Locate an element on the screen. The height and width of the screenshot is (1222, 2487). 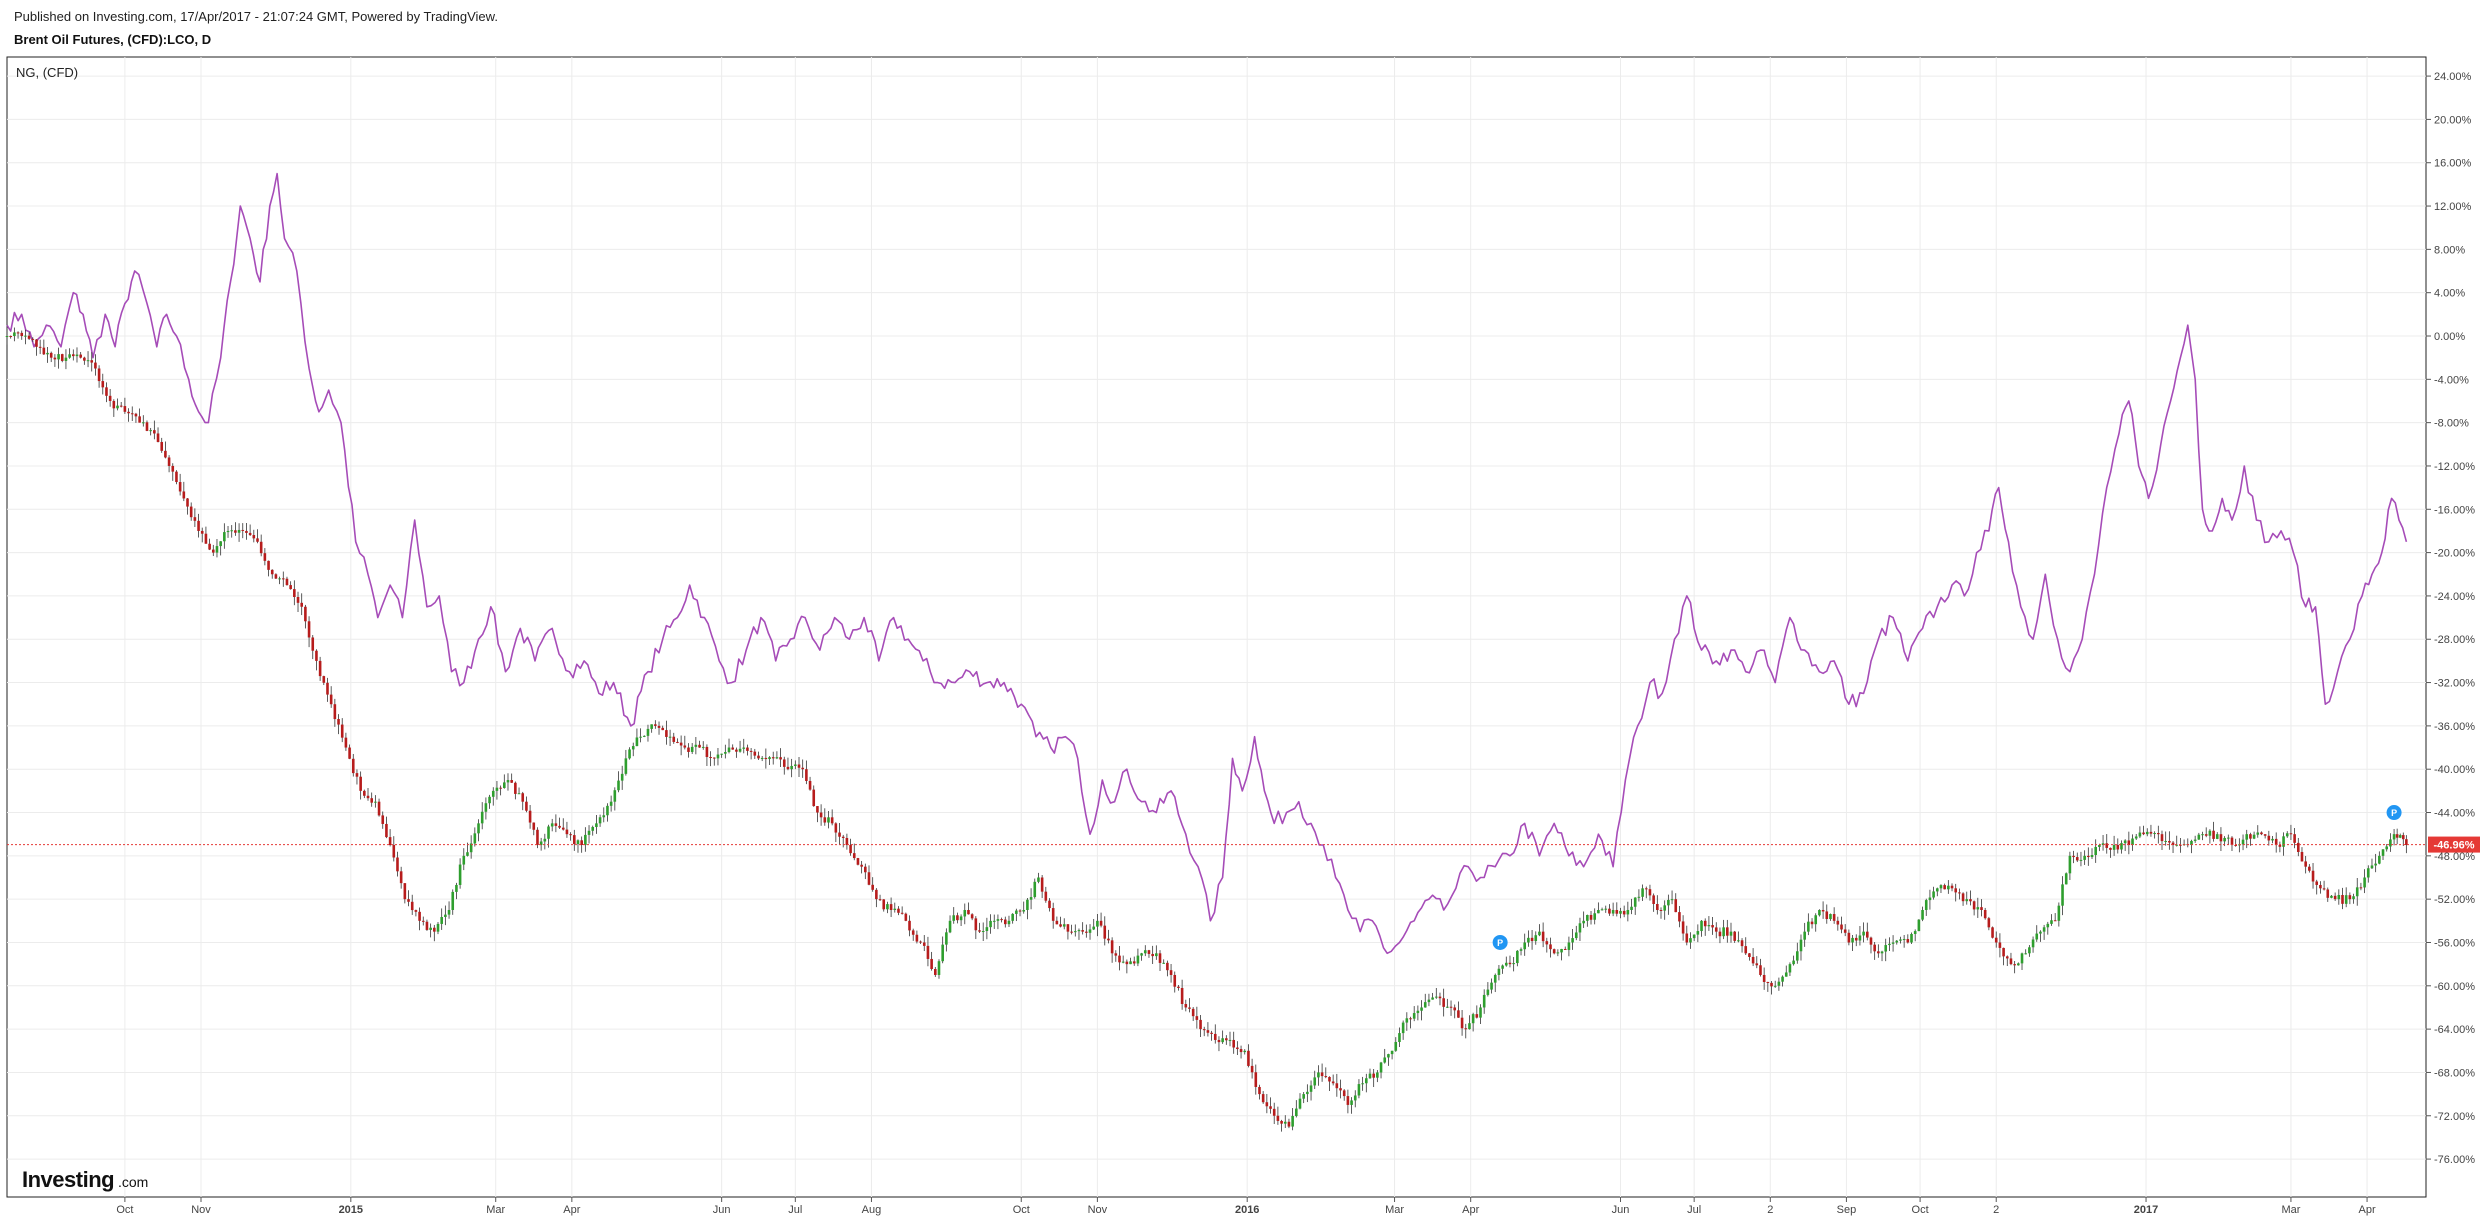
marker-layer: PP is located at coordinates (1947, 877).